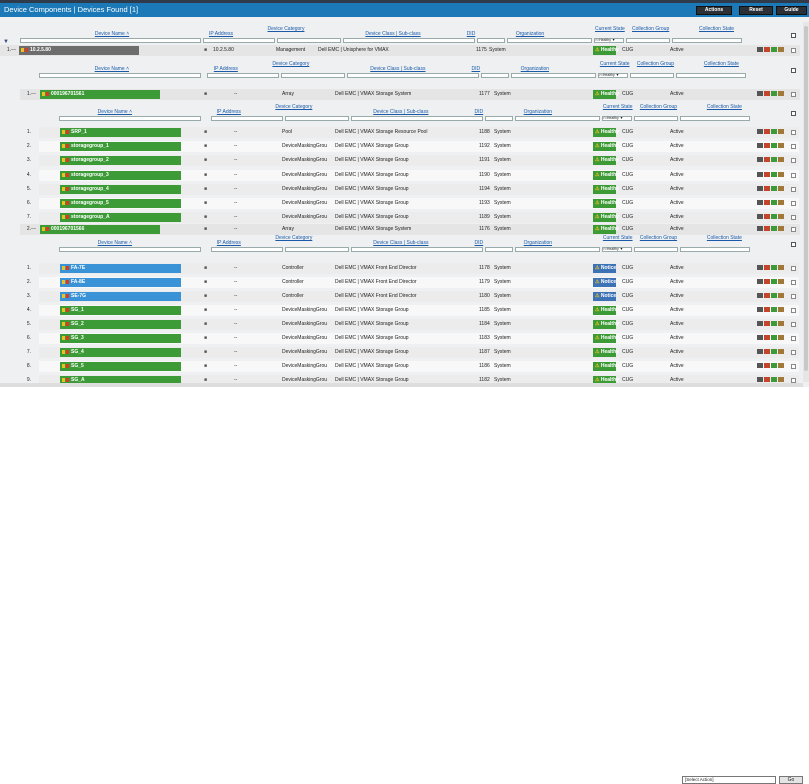  What do you see at coordinates (658, 107) in the screenshot?
I see `col-collection-group-header: Collection Group` at bounding box center [658, 107].